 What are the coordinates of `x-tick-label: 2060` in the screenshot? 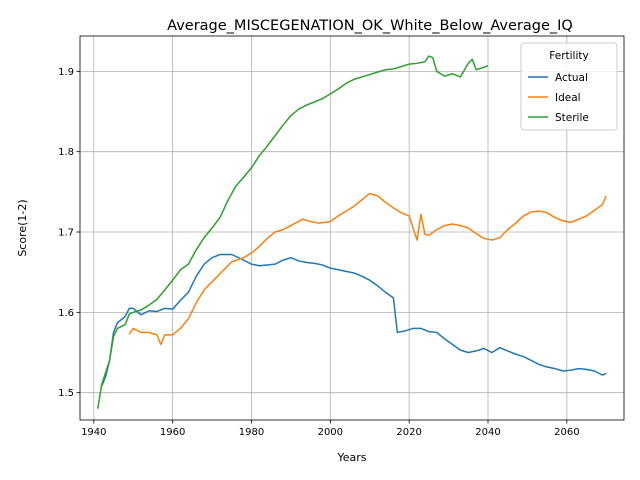 It's located at (566, 432).